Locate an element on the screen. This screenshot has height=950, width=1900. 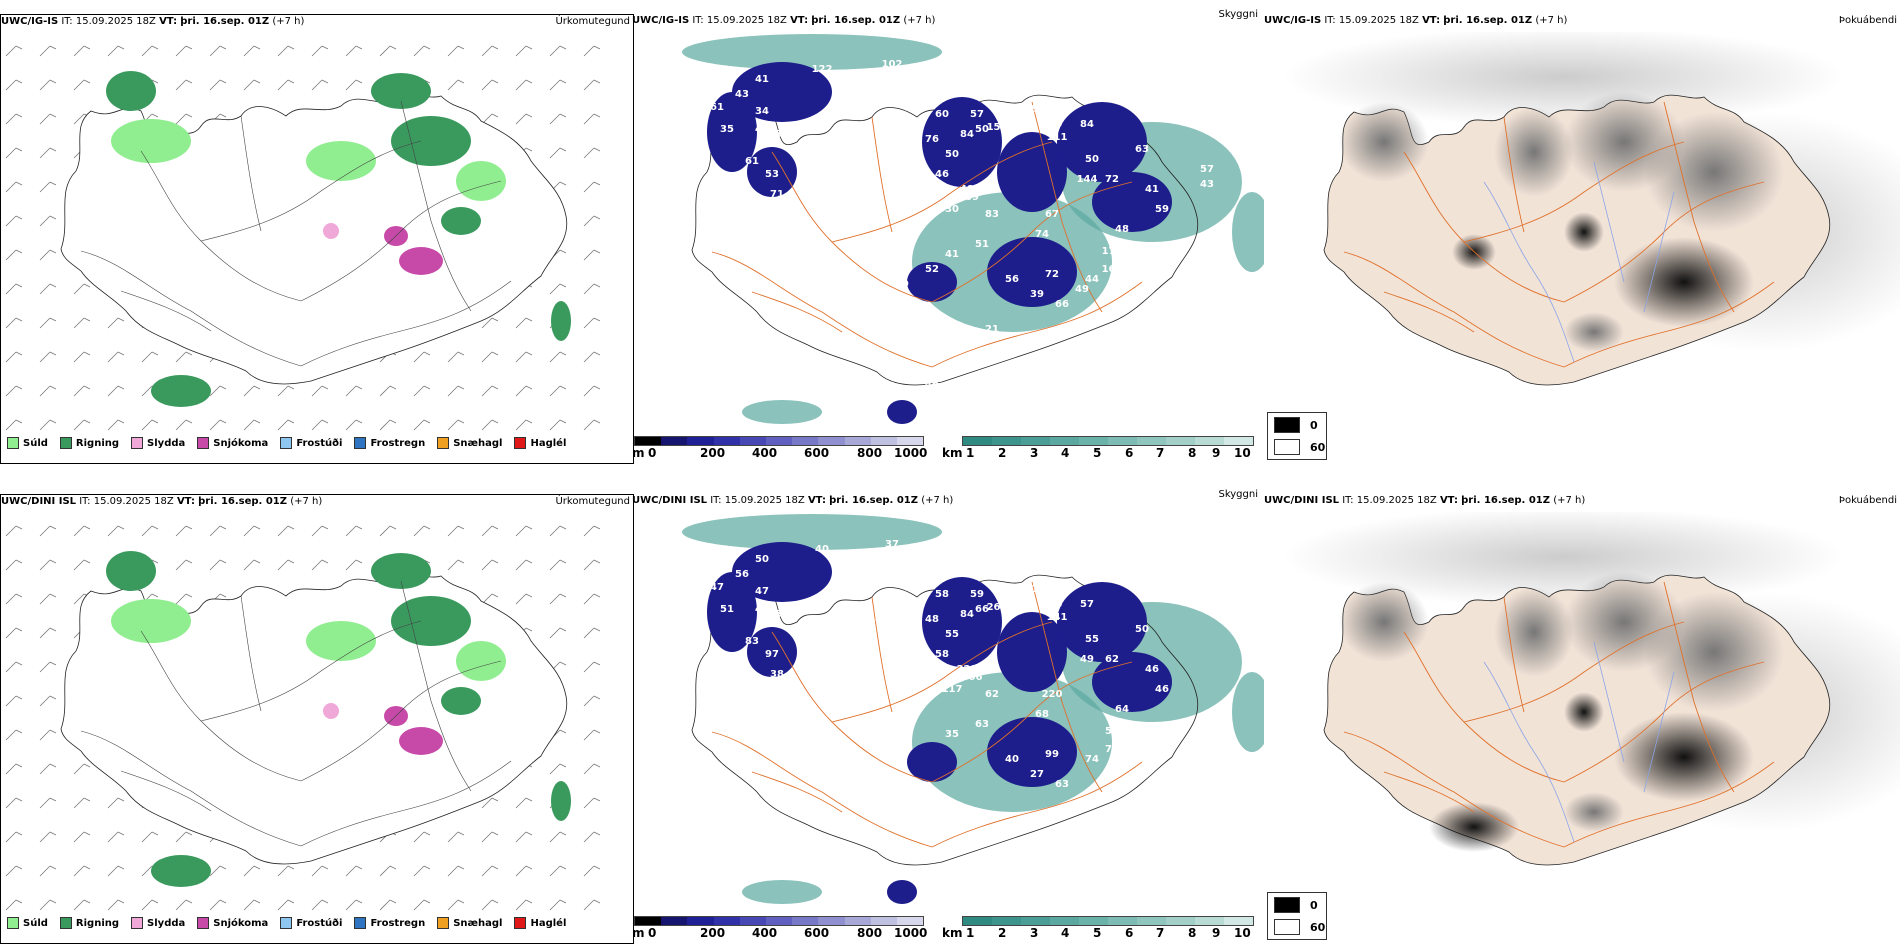
cloud-base-label: 30 is located at coordinates (872, 567).